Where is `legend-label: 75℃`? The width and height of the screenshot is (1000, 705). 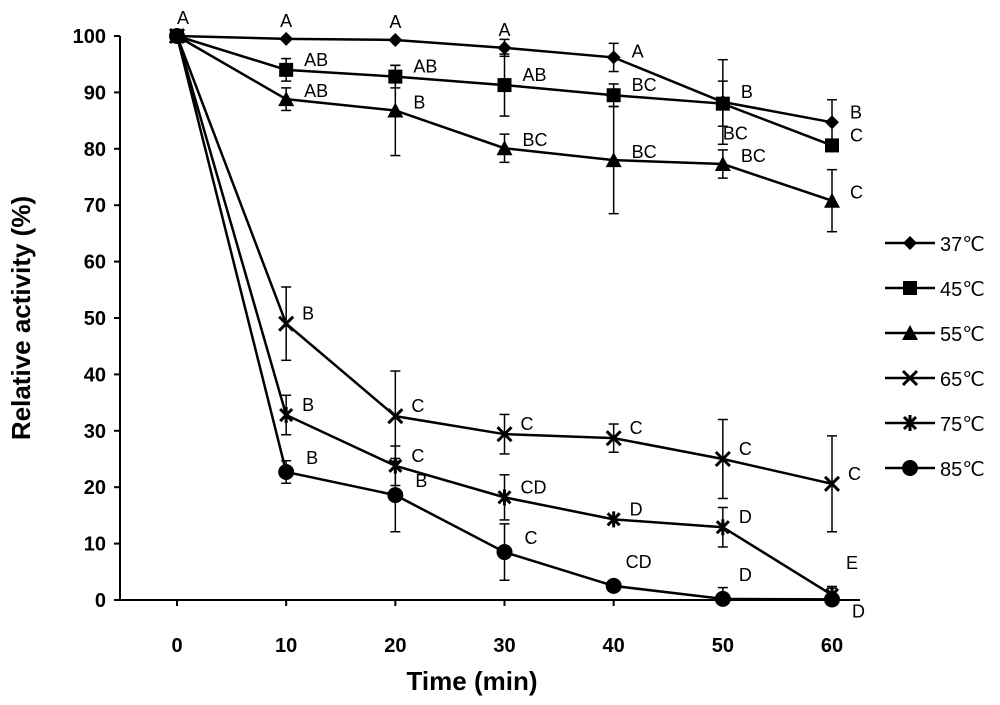 legend-label: 75℃ is located at coordinates (962, 425).